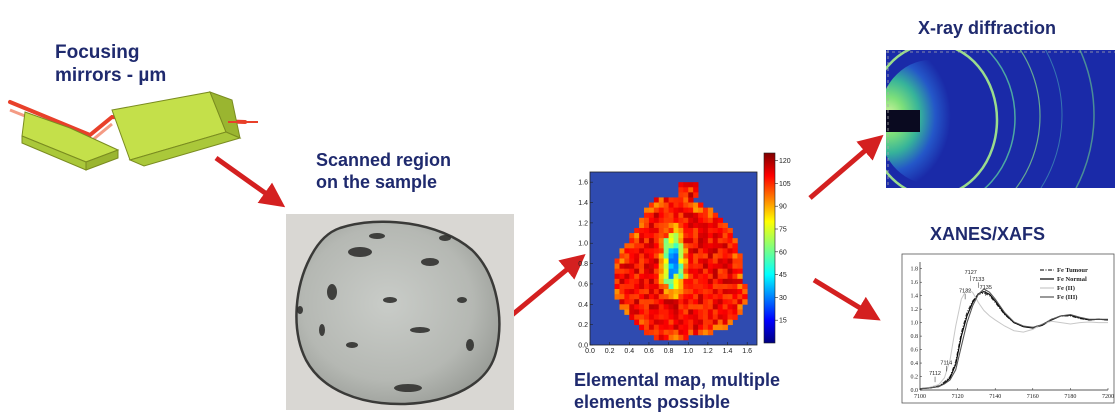 This screenshot has width=1117, height=419. Describe the element at coordinates (677, 380) in the screenshot. I see `map-label-line1: Elemental map, multiple` at that location.